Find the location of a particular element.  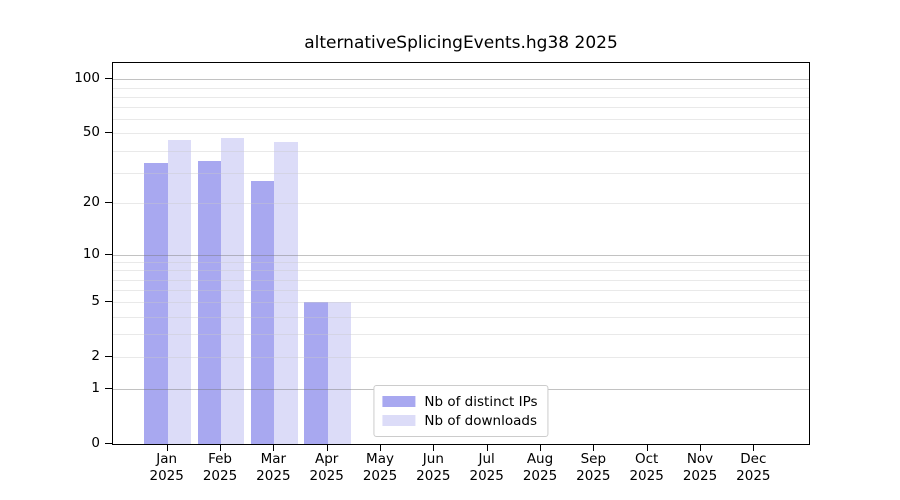

x-axis-label-jul: Jul 2025 is located at coordinates (487, 467).